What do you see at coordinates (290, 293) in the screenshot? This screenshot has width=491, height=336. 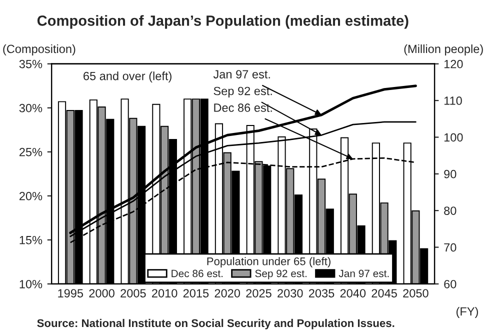 I see `x-tick-label: 2030` at bounding box center [290, 293].